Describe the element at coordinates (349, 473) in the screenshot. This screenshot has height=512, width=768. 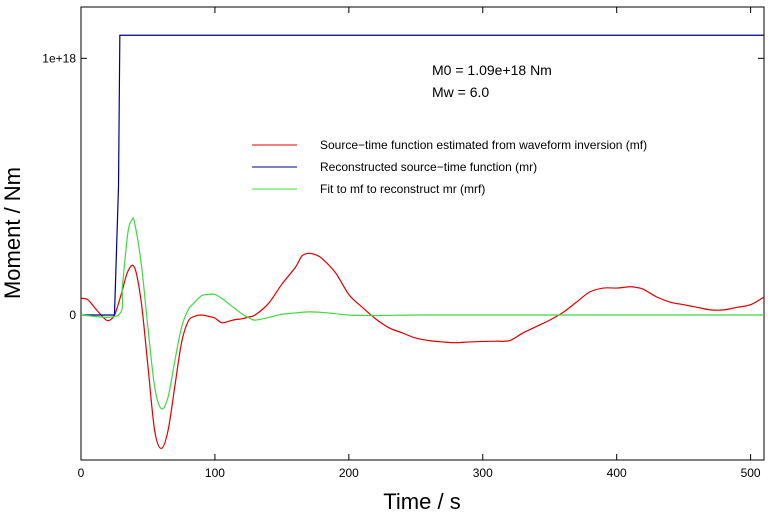
I see `x-tick-label: 200` at that location.